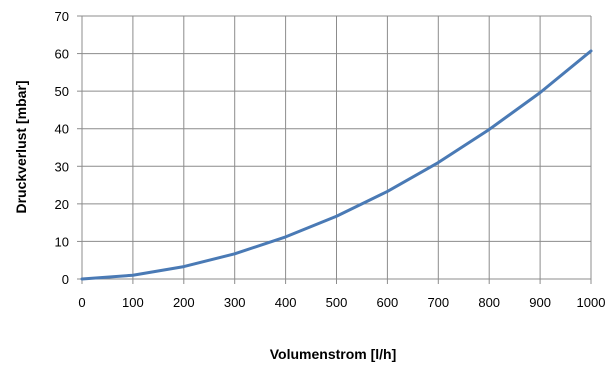 This screenshot has height=367, width=611. What do you see at coordinates (62, 241) in the screenshot?
I see `y-tick-label: 10` at bounding box center [62, 241].